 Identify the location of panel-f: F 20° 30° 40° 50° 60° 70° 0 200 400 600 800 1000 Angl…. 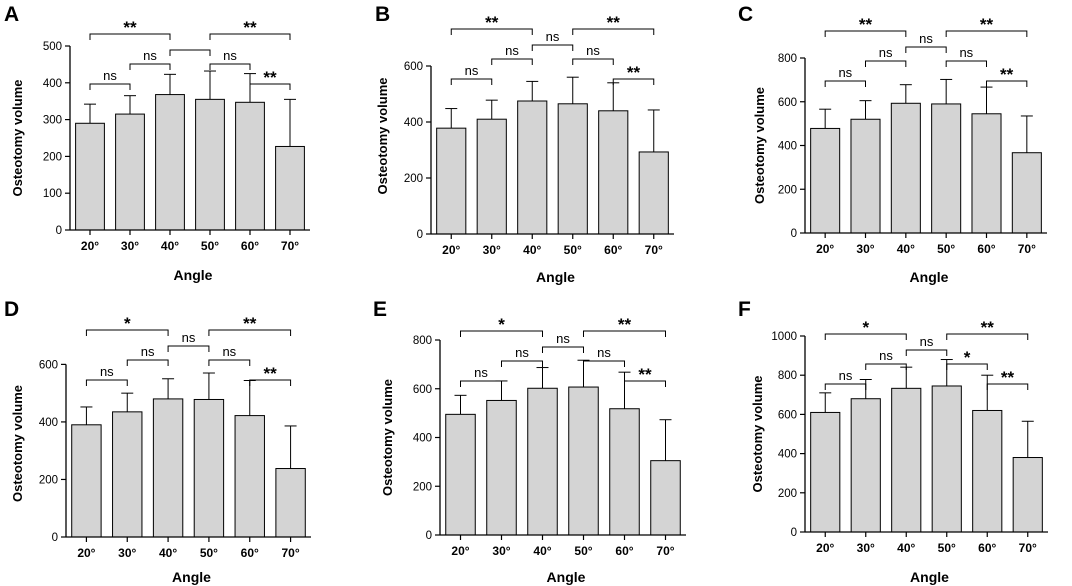
(893, 441).